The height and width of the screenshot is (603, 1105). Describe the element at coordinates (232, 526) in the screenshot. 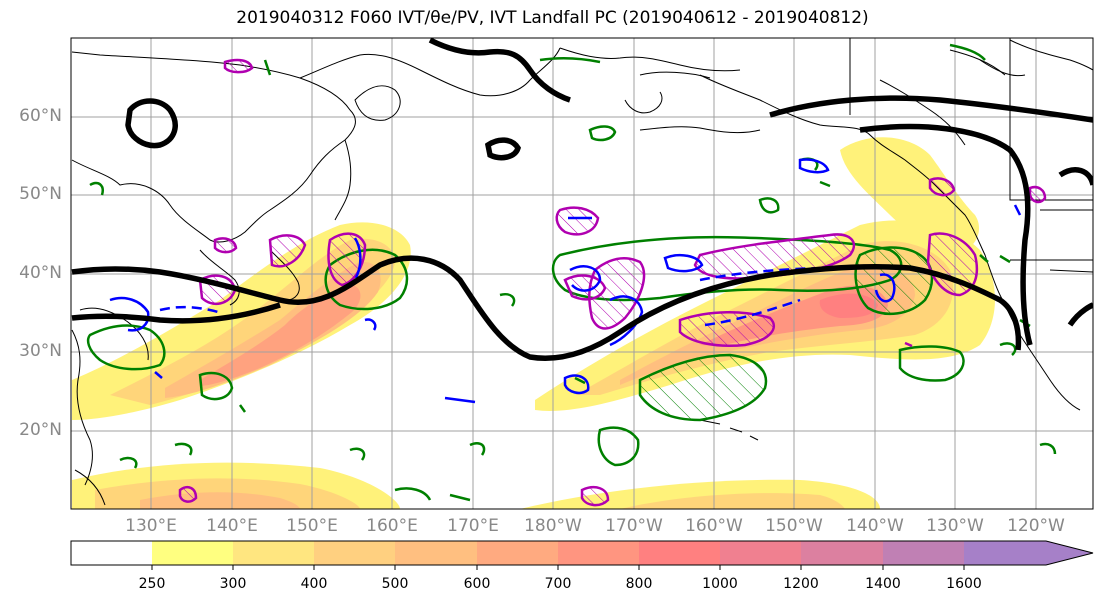

I see `lon-label: 140°E` at that location.